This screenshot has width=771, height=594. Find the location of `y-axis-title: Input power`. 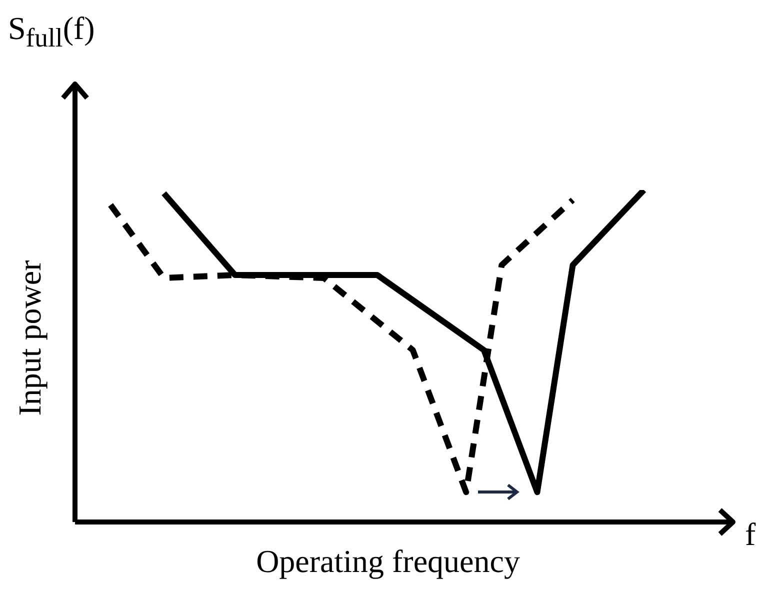

y-axis-title: Input power is located at coordinates (30, 338).